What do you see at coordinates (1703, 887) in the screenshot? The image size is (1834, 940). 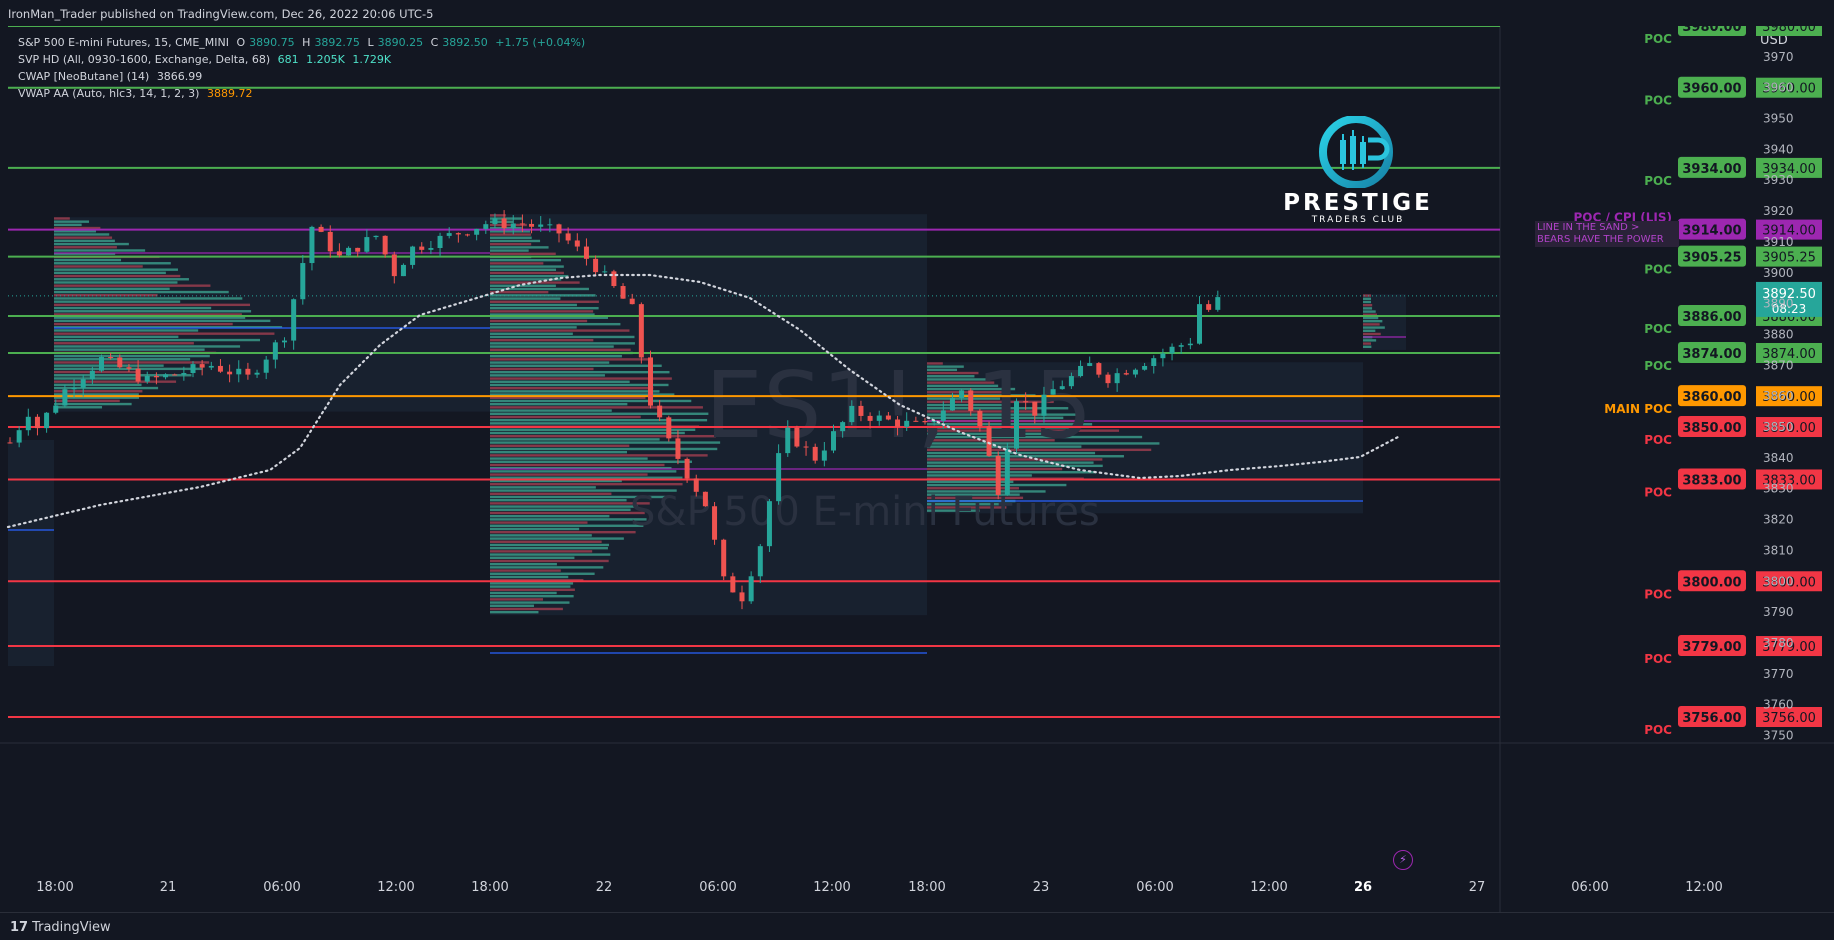 I see `x-tick-label: 12:00` at bounding box center [1703, 887].